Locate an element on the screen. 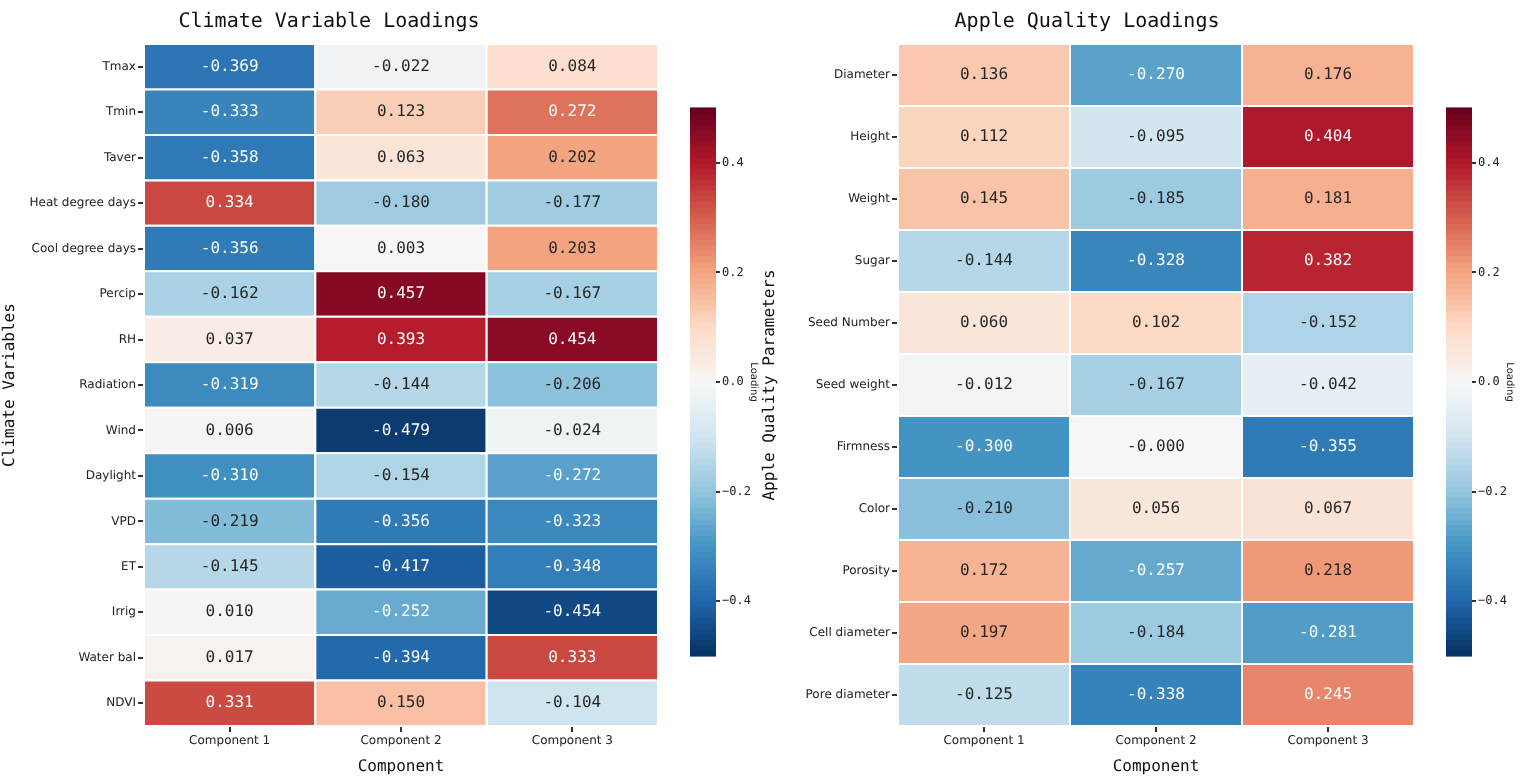 The image size is (1534, 776). data-label: -0.024 is located at coordinates (572, 429).